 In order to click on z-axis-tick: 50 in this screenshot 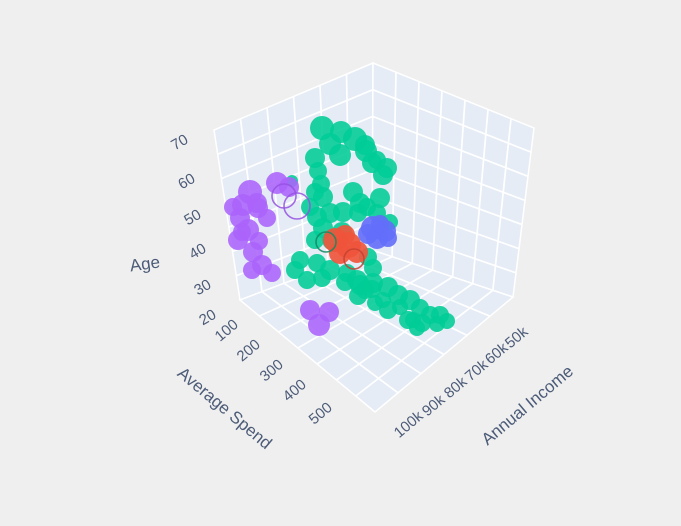, I will do `click(192, 217)`.